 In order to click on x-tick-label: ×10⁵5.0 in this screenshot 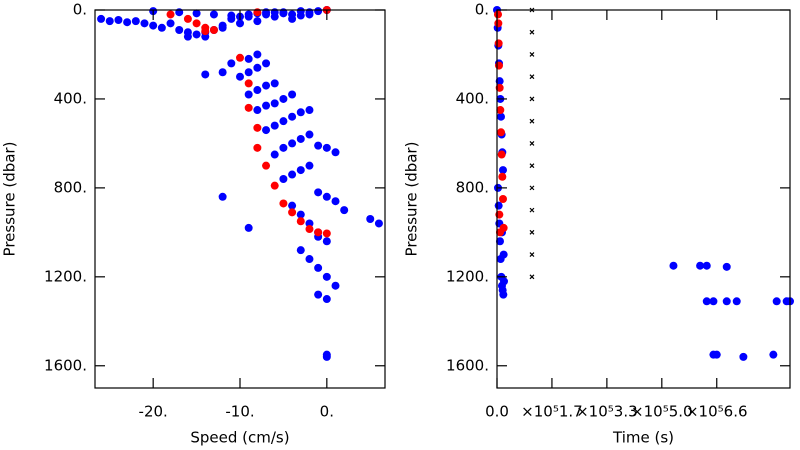, I will do `click(662, 412)`.